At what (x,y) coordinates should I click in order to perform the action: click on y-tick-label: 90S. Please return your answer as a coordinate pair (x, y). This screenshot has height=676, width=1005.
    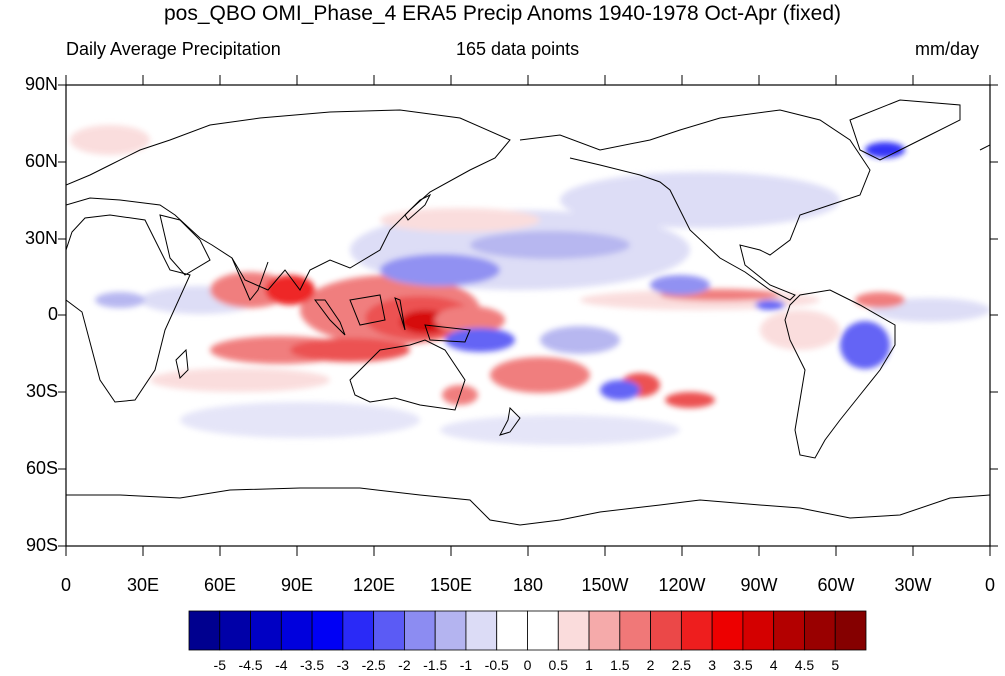
    Looking at the image, I should click on (41, 545).